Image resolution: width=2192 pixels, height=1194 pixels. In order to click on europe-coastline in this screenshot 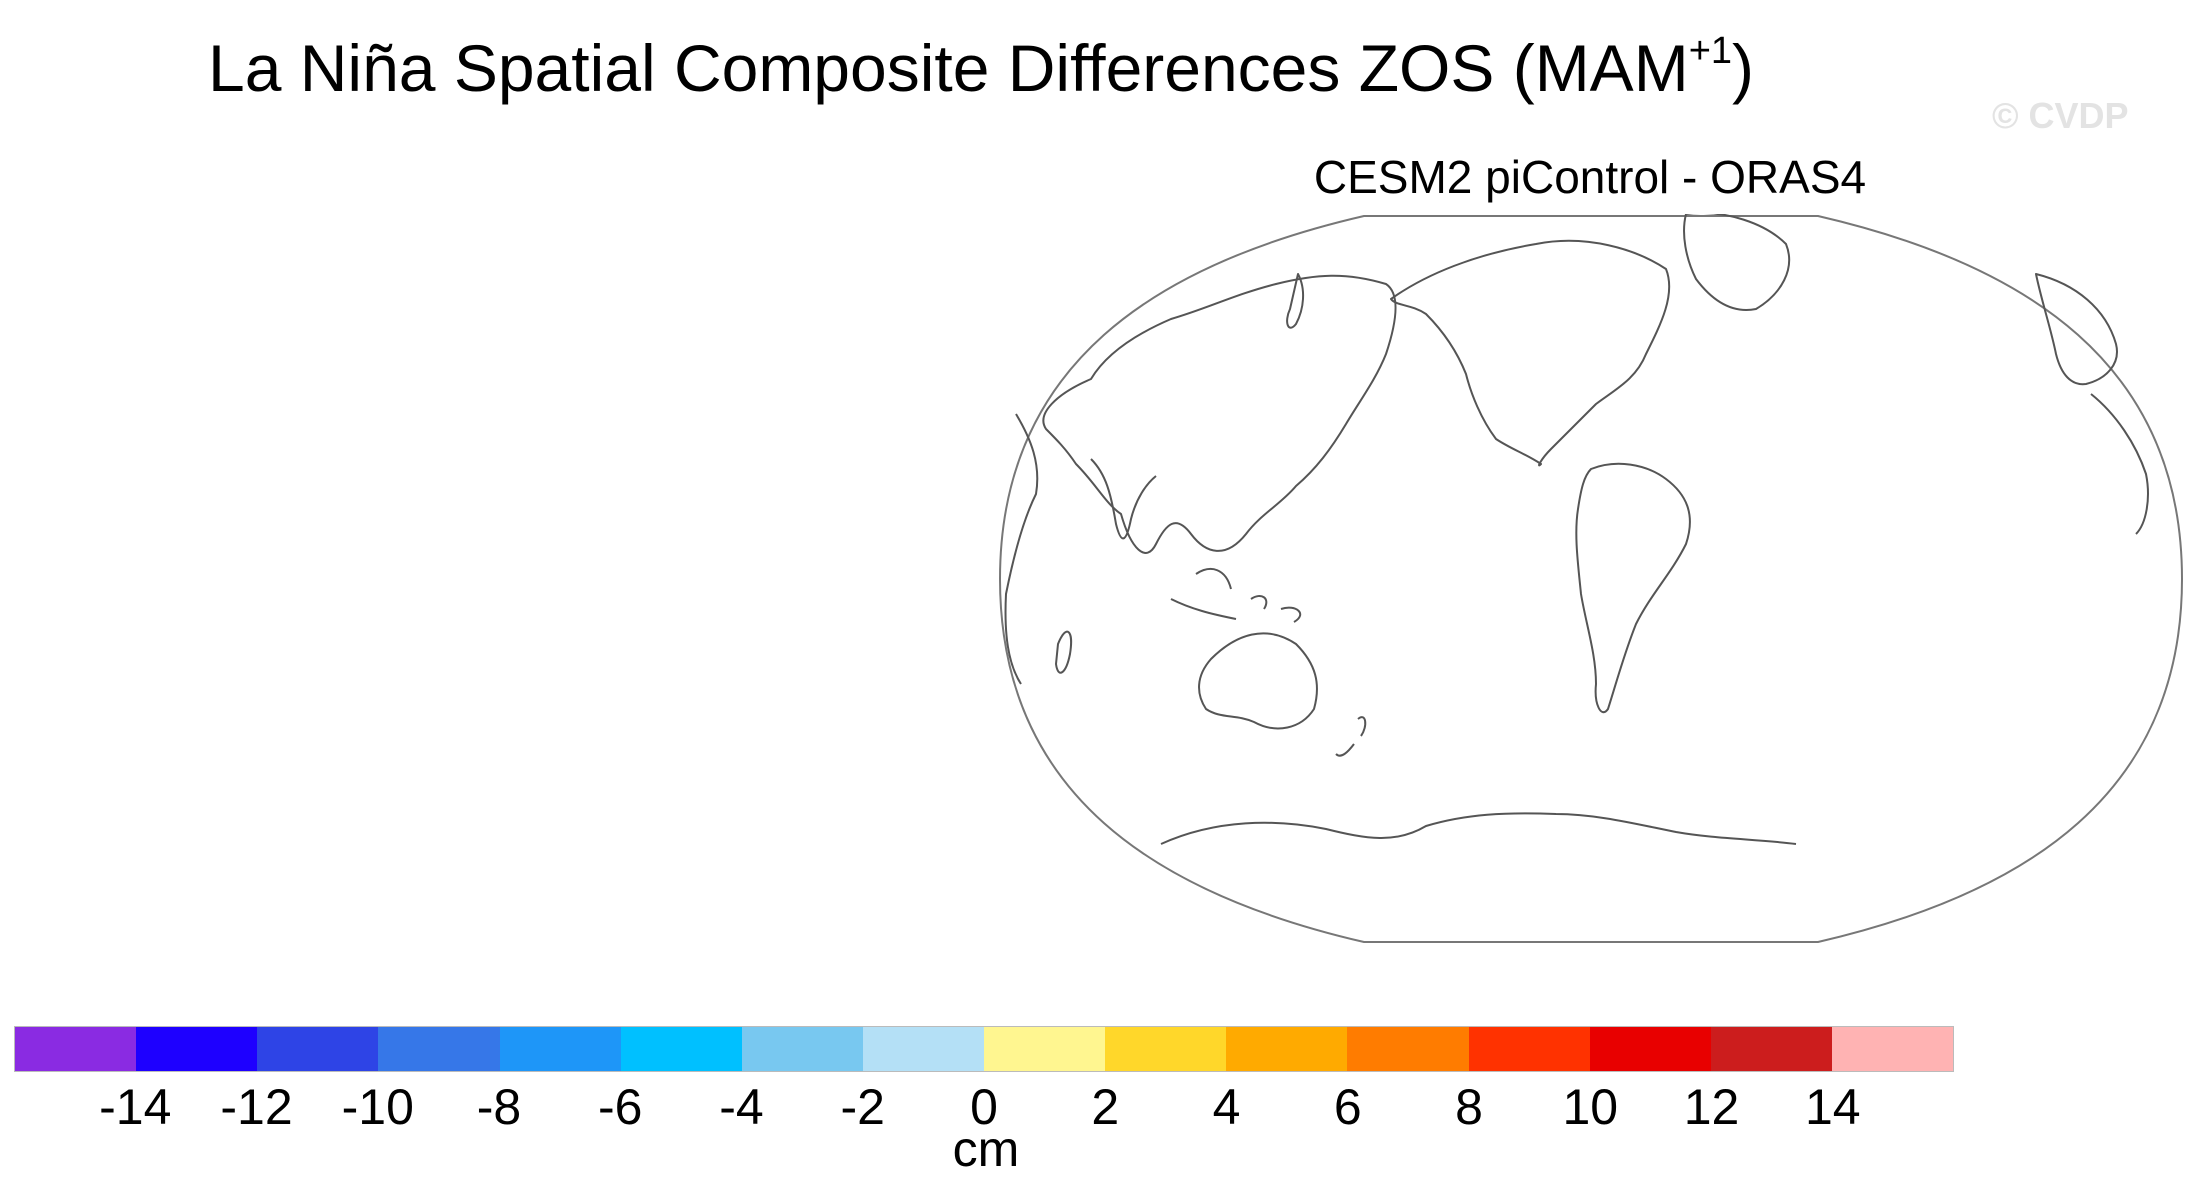, I will do `click(2076, 329)`.